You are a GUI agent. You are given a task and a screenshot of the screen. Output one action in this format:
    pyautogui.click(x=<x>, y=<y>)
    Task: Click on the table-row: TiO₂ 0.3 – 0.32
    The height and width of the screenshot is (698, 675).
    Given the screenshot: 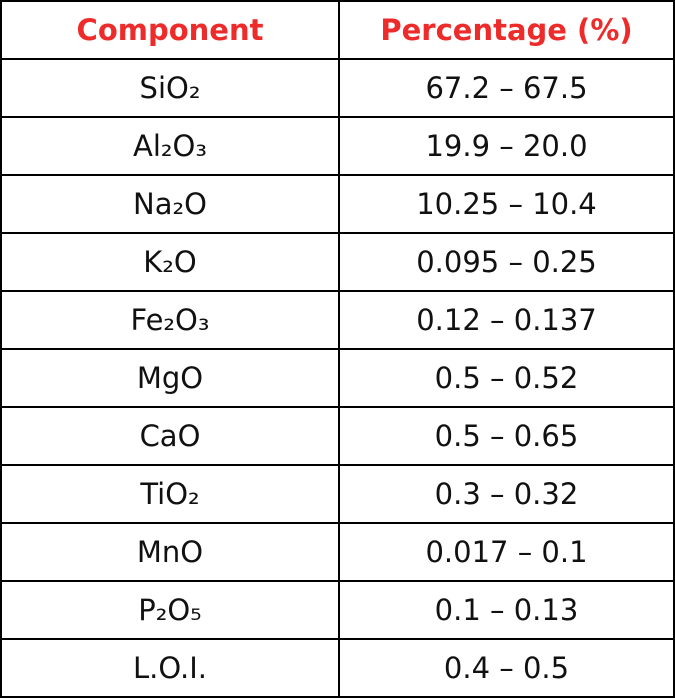 What is the action you would take?
    pyautogui.click(x=337, y=494)
    